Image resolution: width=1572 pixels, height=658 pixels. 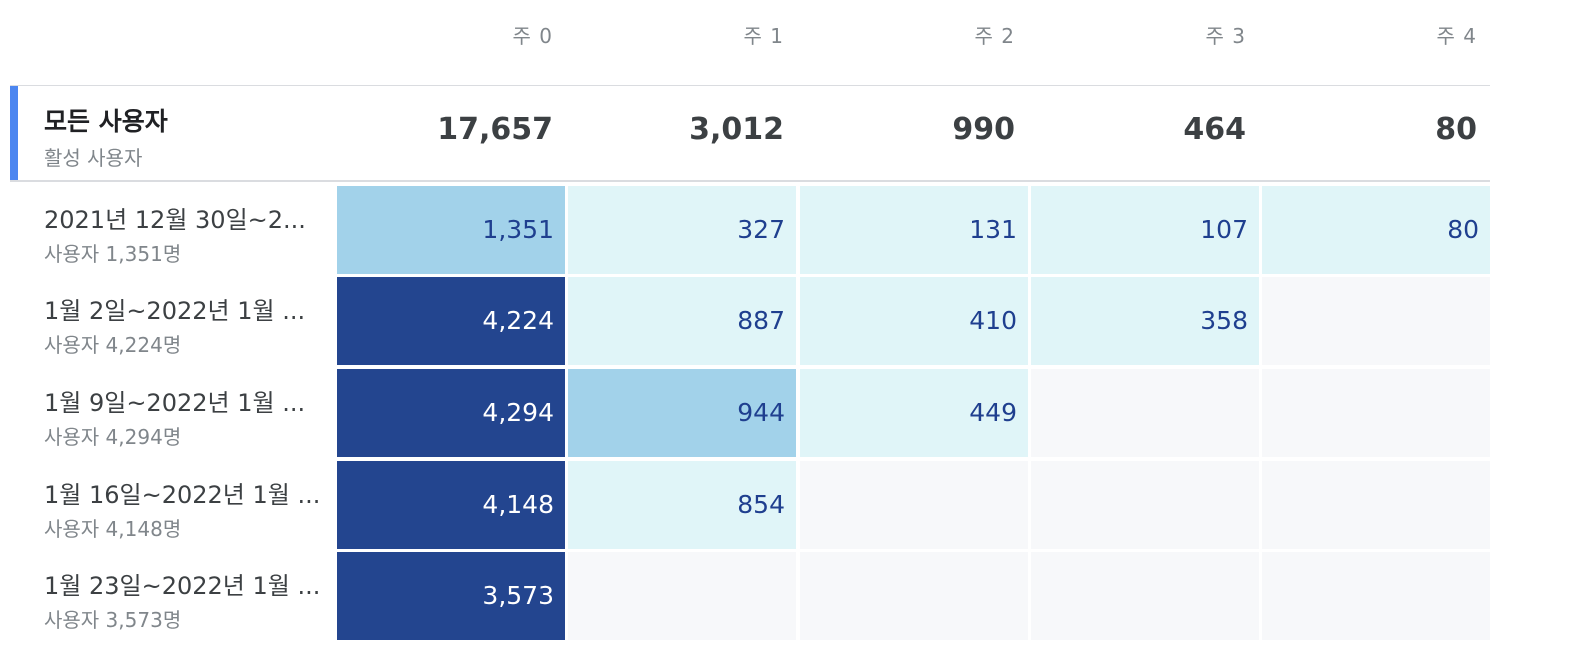 What do you see at coordinates (113, 620) in the screenshot?
I see `cohort-user-count: 사용자 3,573명` at bounding box center [113, 620].